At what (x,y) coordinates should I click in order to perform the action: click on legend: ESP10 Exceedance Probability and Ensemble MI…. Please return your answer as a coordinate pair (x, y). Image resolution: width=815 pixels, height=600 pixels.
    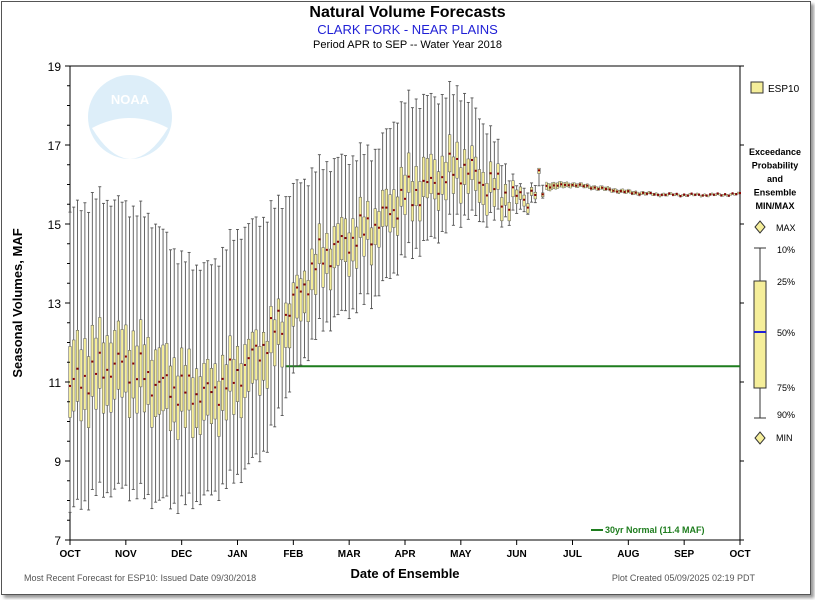
    Looking at the image, I should click on (775, 263).